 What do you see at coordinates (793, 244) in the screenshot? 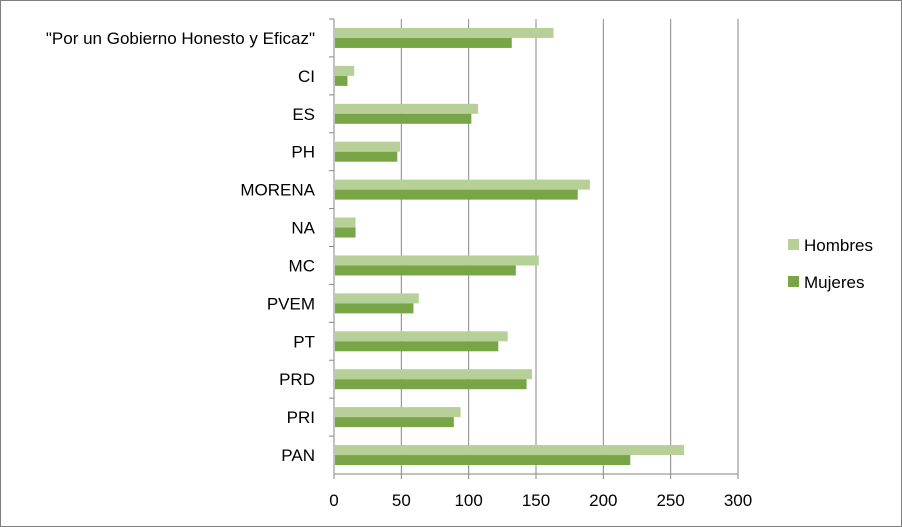
I see `legend-swatch-hombres` at bounding box center [793, 244].